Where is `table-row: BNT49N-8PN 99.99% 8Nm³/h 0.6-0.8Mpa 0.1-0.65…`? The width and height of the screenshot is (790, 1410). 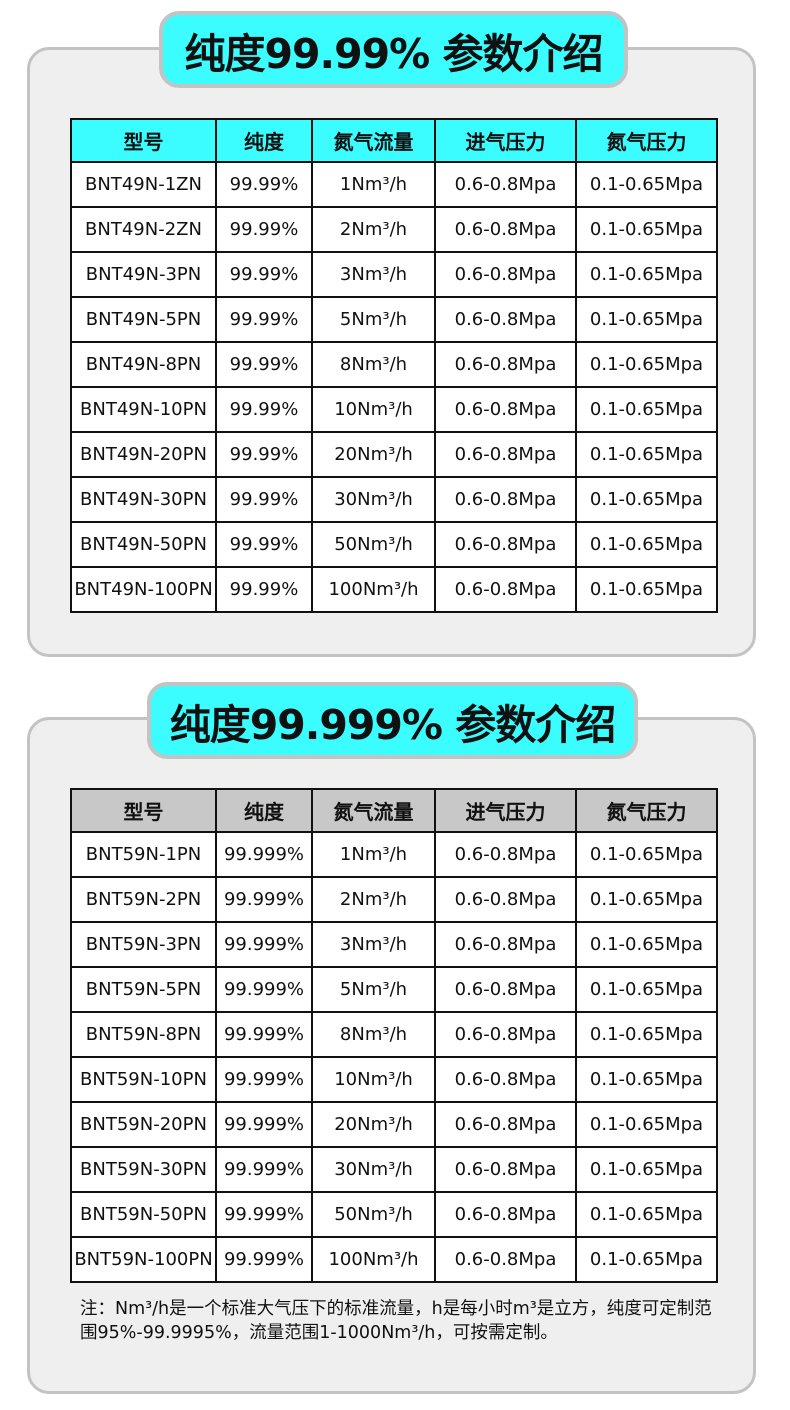 table-row: BNT49N-8PN 99.99% 8Nm³/h 0.6-0.8Mpa 0.1-0.65… is located at coordinates (394, 364).